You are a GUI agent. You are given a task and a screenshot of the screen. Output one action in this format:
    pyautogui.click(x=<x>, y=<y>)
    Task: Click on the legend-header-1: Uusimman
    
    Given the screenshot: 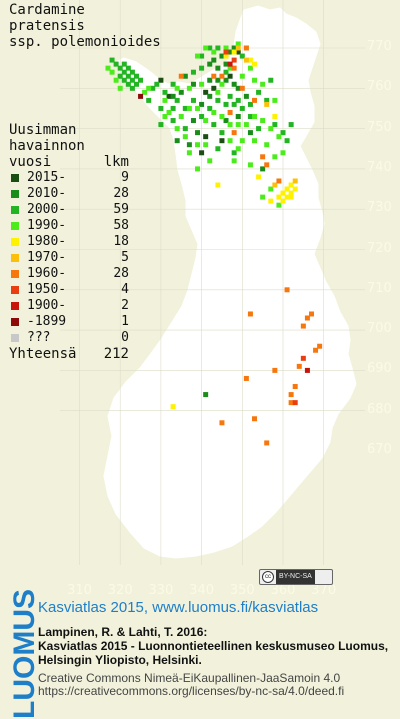 What is the action you would take?
    pyautogui.click(x=43, y=130)
    